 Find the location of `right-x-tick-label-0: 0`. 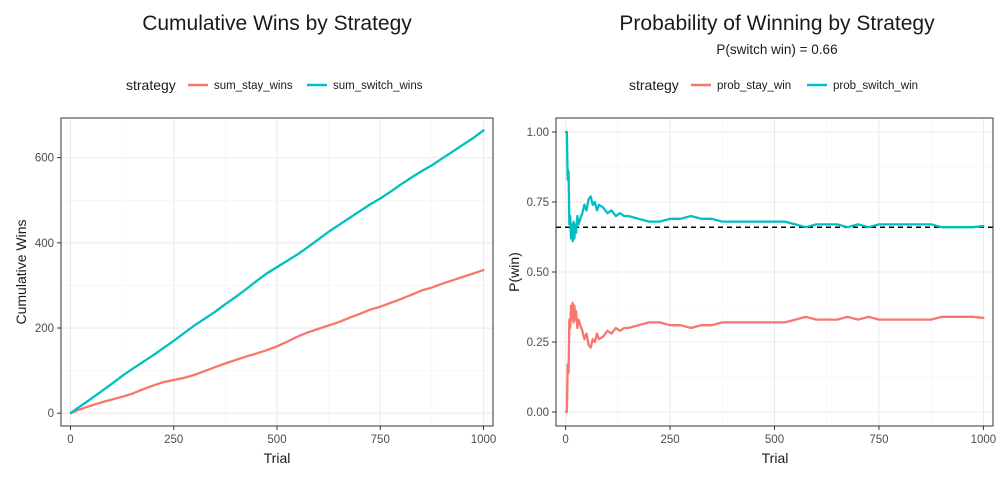

right-x-tick-label-0: 0 is located at coordinates (565, 440).